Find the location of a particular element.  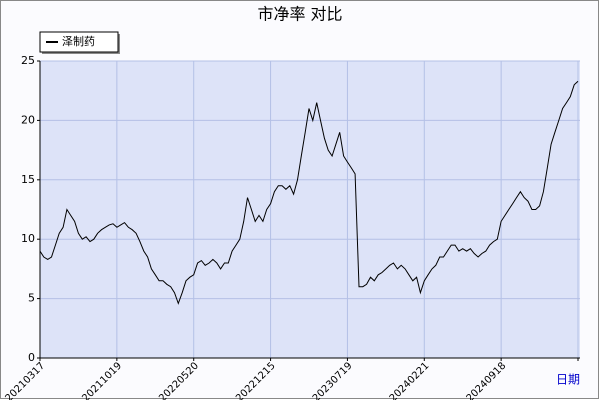

y-tick-label: 10 is located at coordinates (28, 238).